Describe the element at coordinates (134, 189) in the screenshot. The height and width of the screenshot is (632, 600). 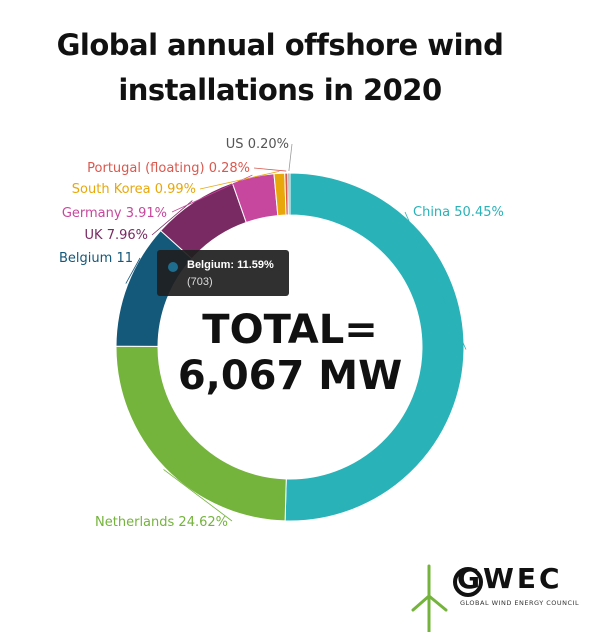
I see `data-label-south-korea: South Korea 0.99%` at that location.